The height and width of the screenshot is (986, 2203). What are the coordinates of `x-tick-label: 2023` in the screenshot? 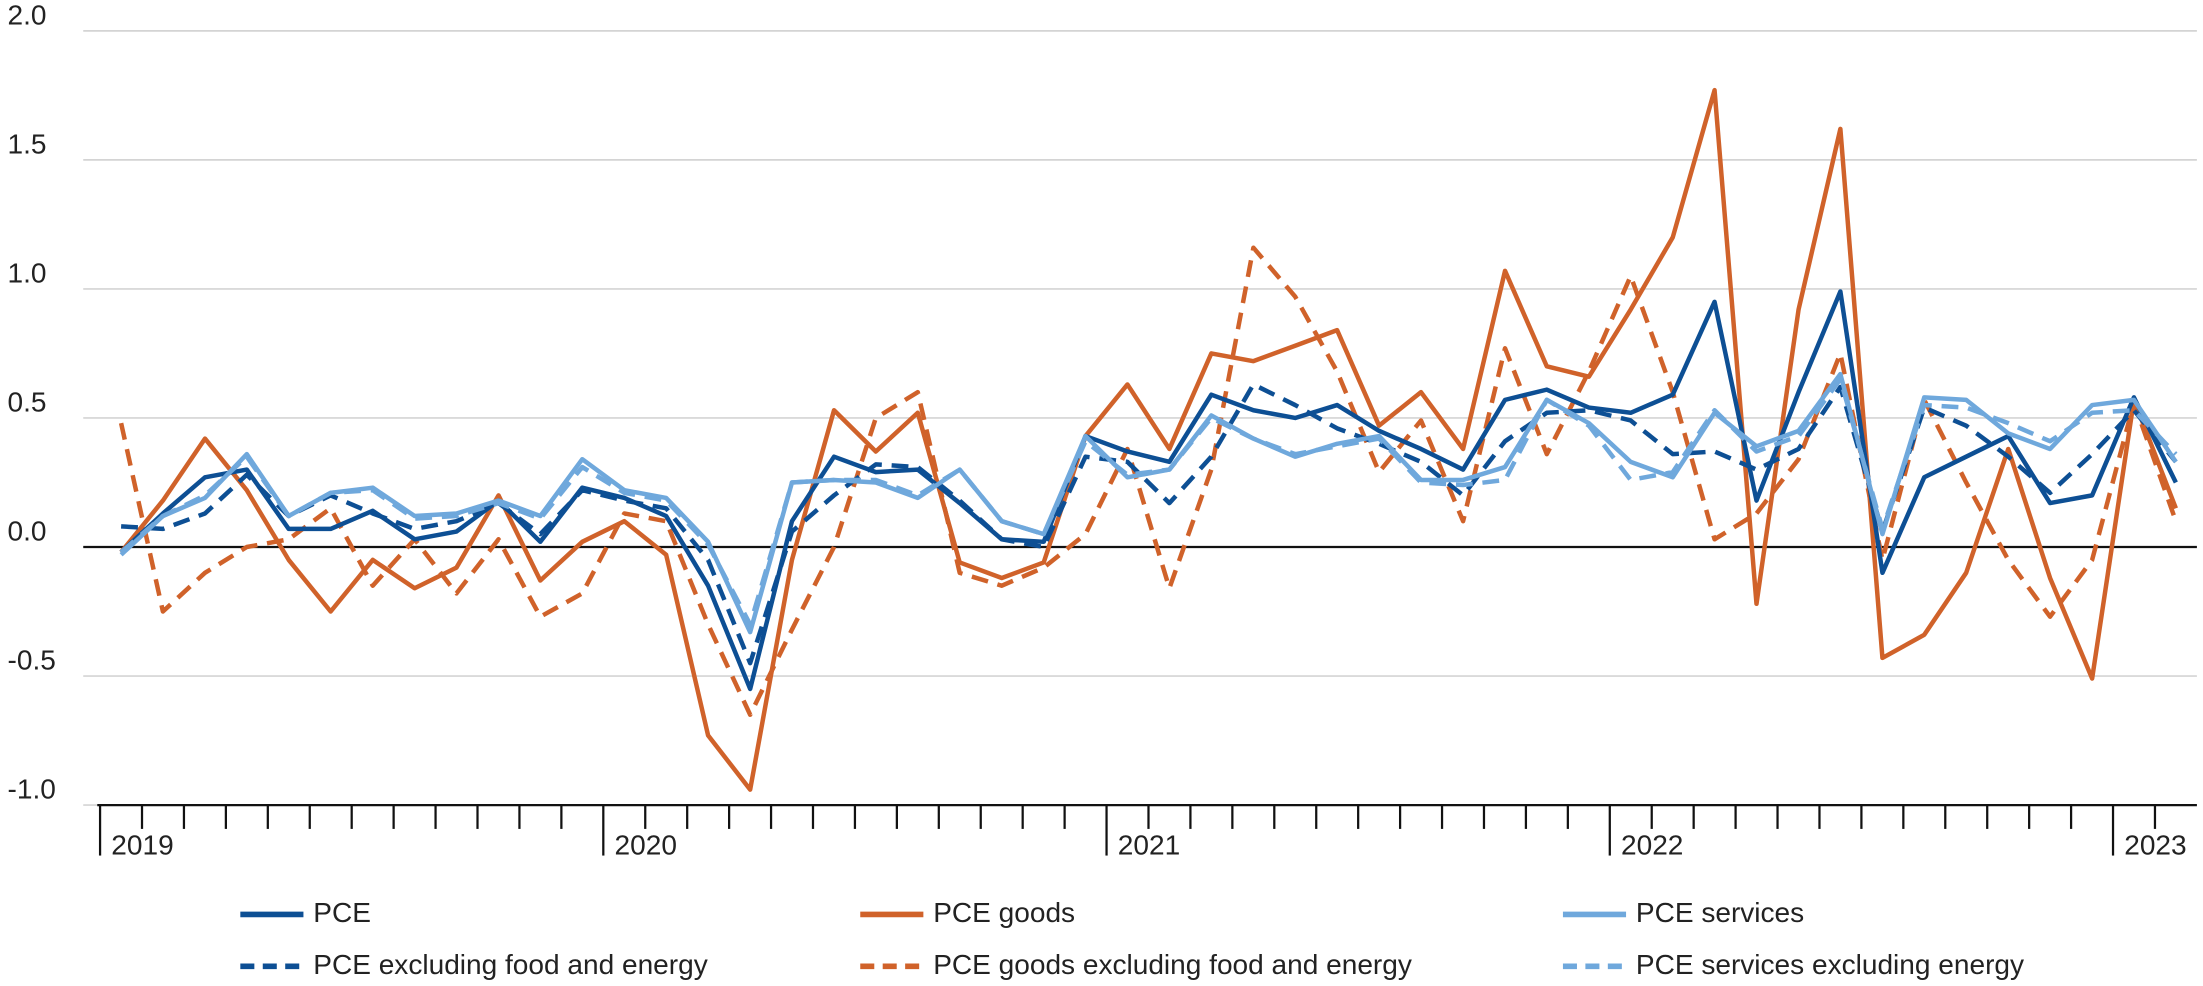 It's located at (2155, 845).